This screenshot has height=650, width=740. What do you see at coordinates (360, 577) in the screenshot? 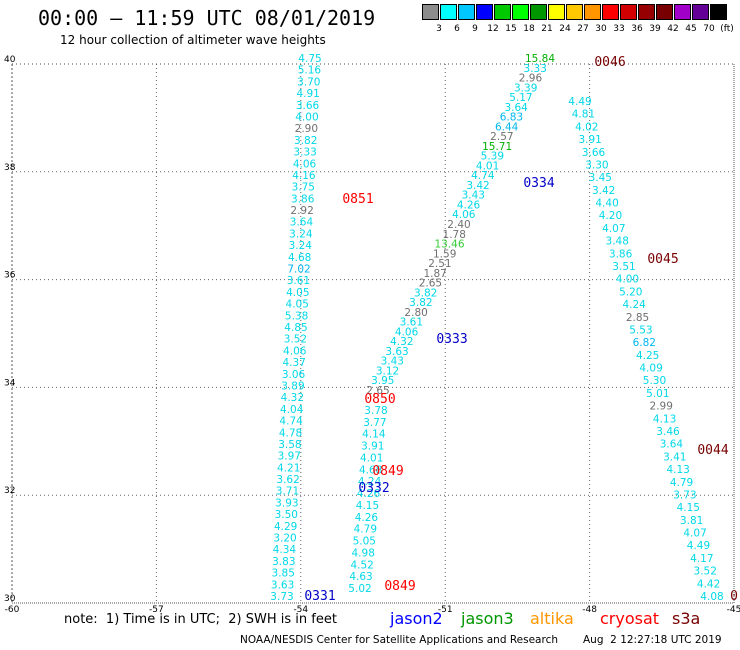
I see `wave-height-value: 4.63` at bounding box center [360, 577].